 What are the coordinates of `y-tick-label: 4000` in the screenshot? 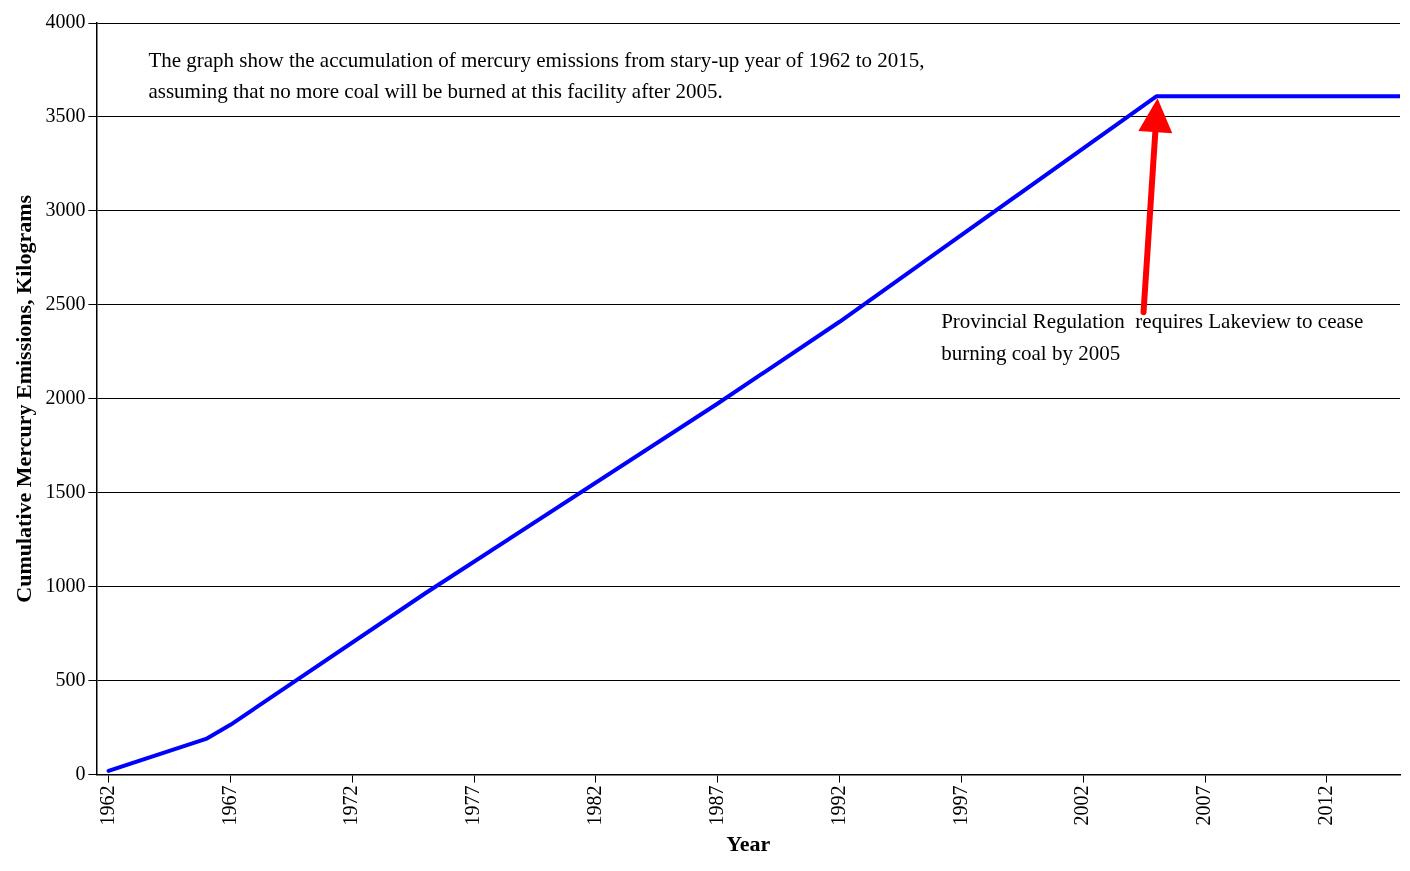 It's located at (65, 21).